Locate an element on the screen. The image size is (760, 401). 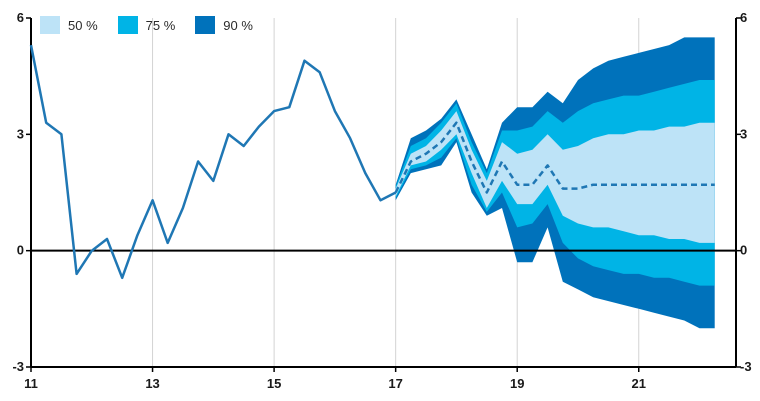
legend-label-75: 75 % is located at coordinates (160, 25).